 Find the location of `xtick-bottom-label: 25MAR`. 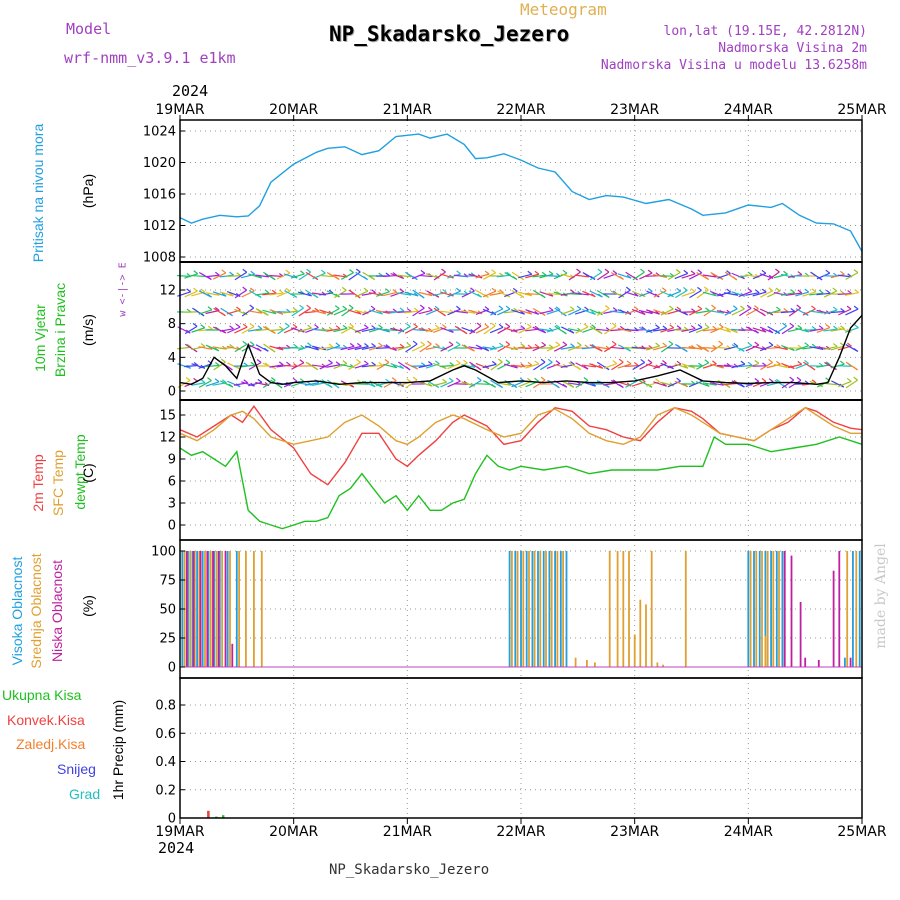

xtick-bottom-label: 25MAR is located at coordinates (861, 832).